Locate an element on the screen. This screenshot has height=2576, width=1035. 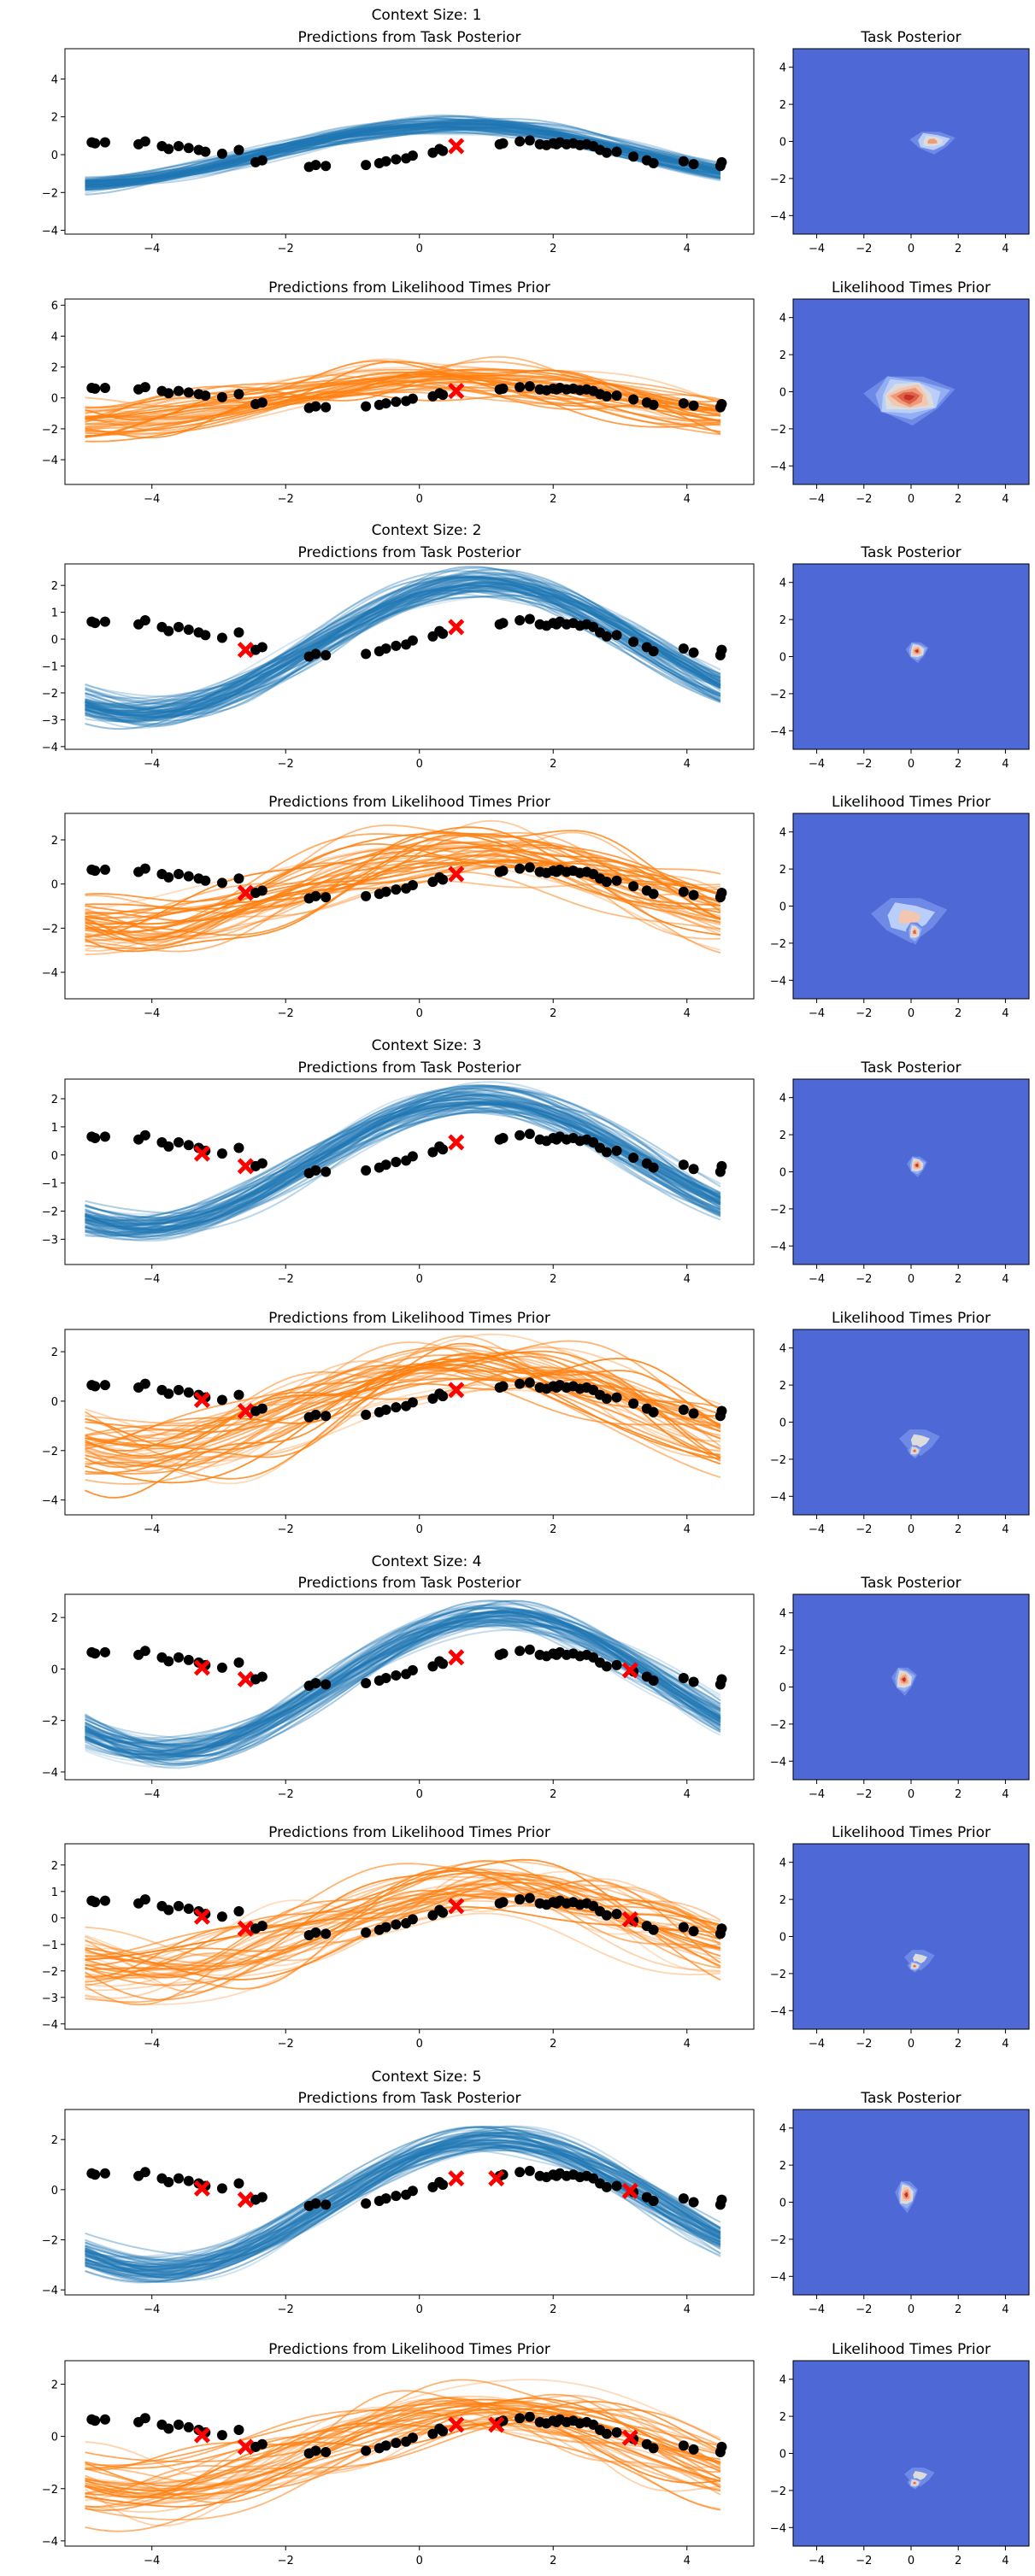
contour-level is located at coordinates (906, 2195).